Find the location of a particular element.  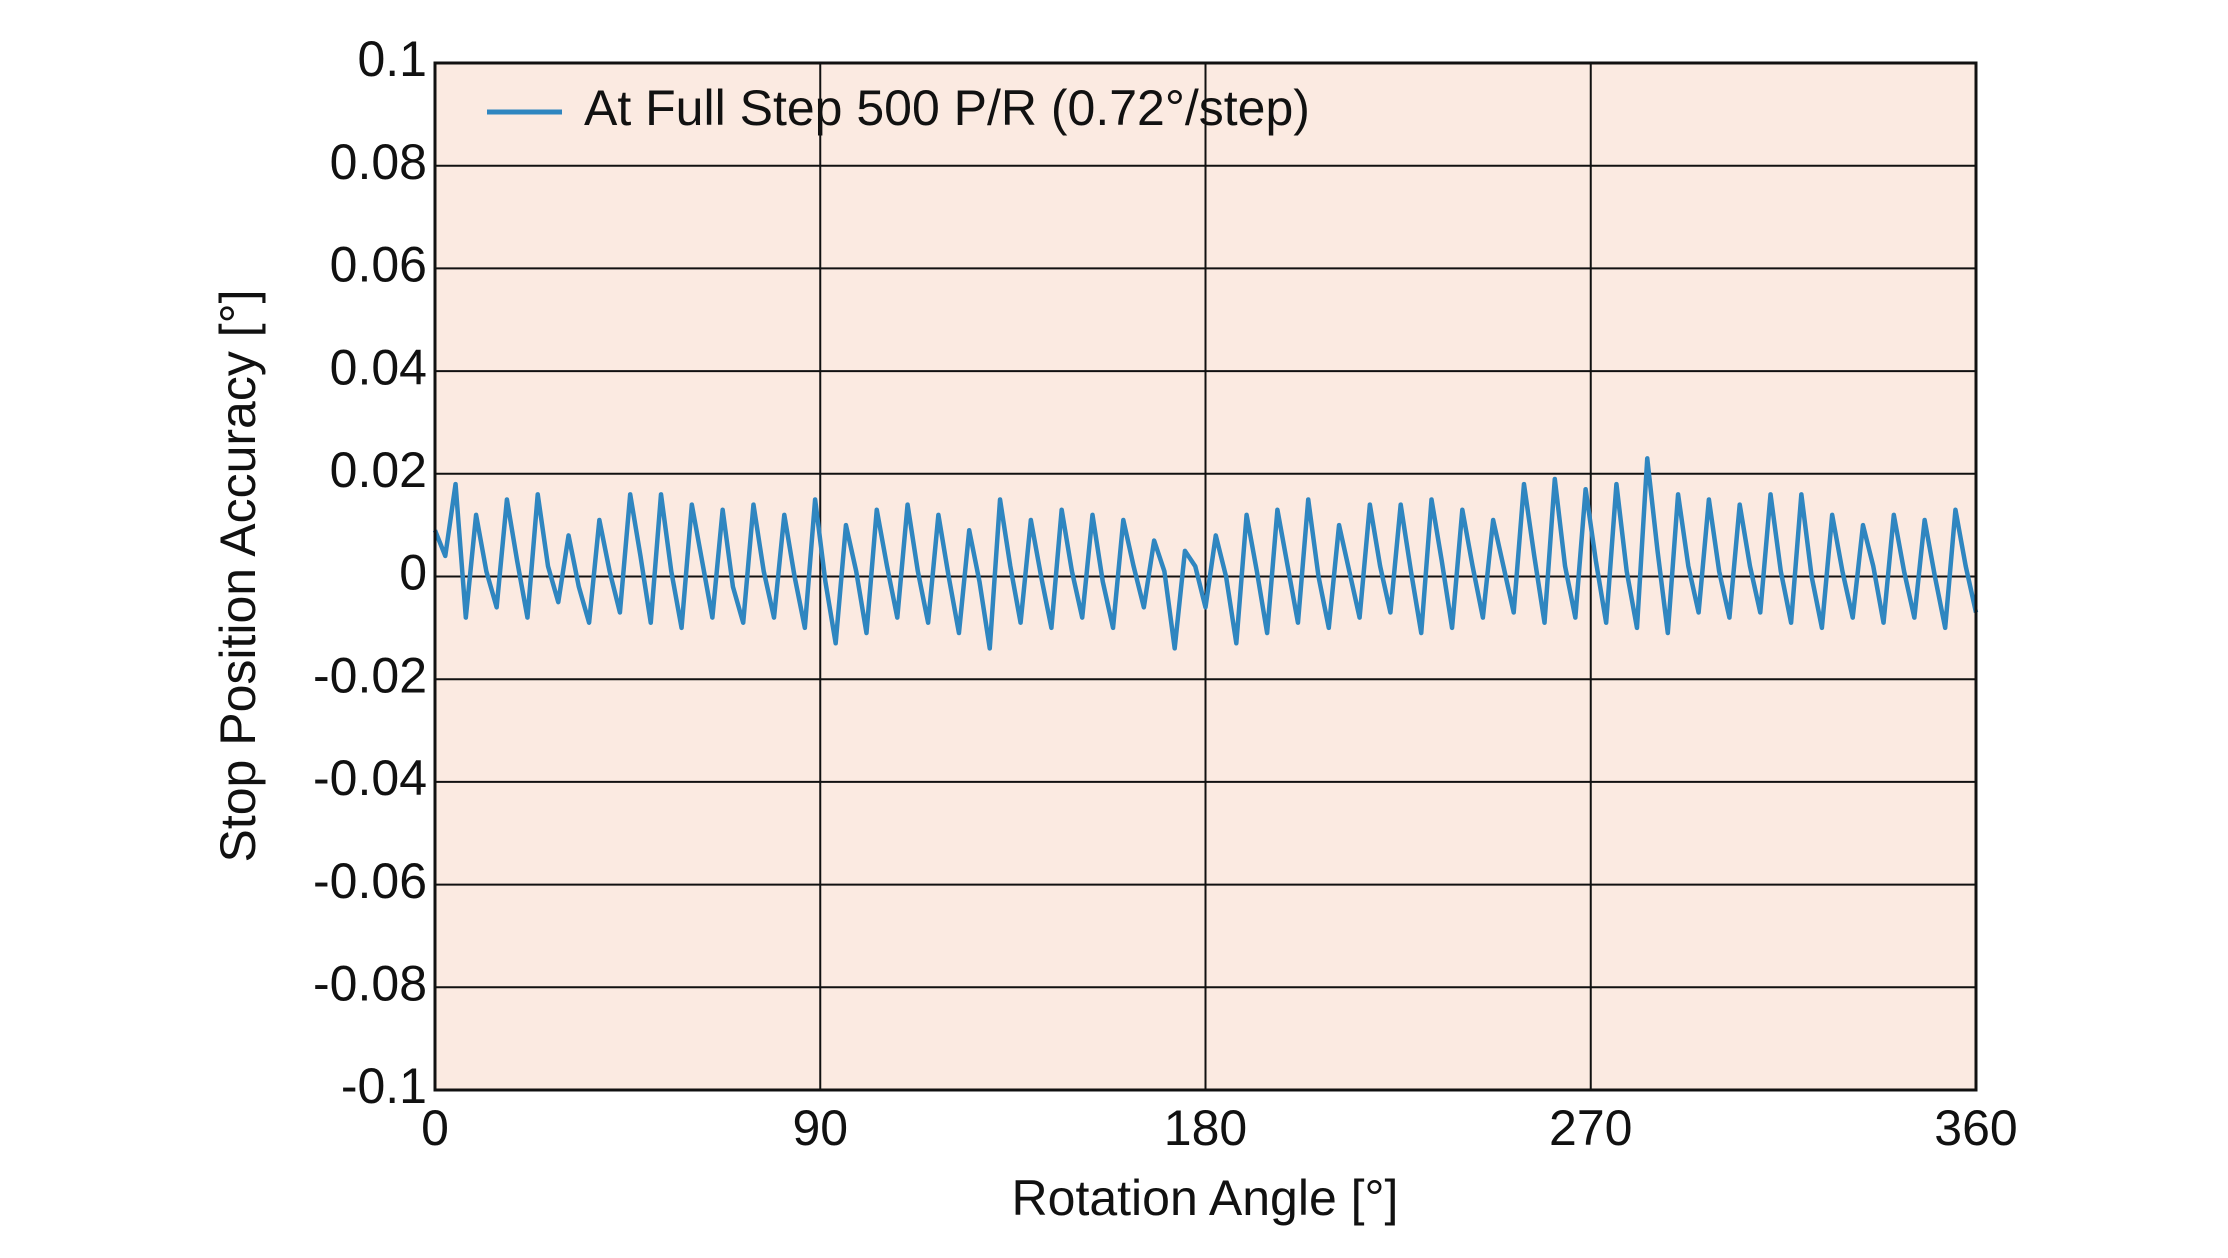

x-tick-label: 270 is located at coordinates (1590, 1128).